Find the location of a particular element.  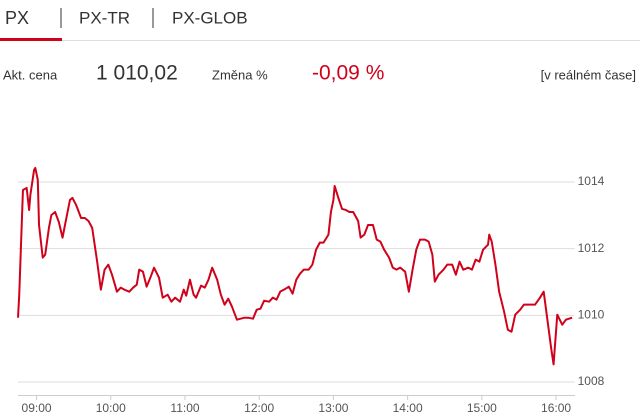

x-tick-label: 09:00 is located at coordinates (37, 408).